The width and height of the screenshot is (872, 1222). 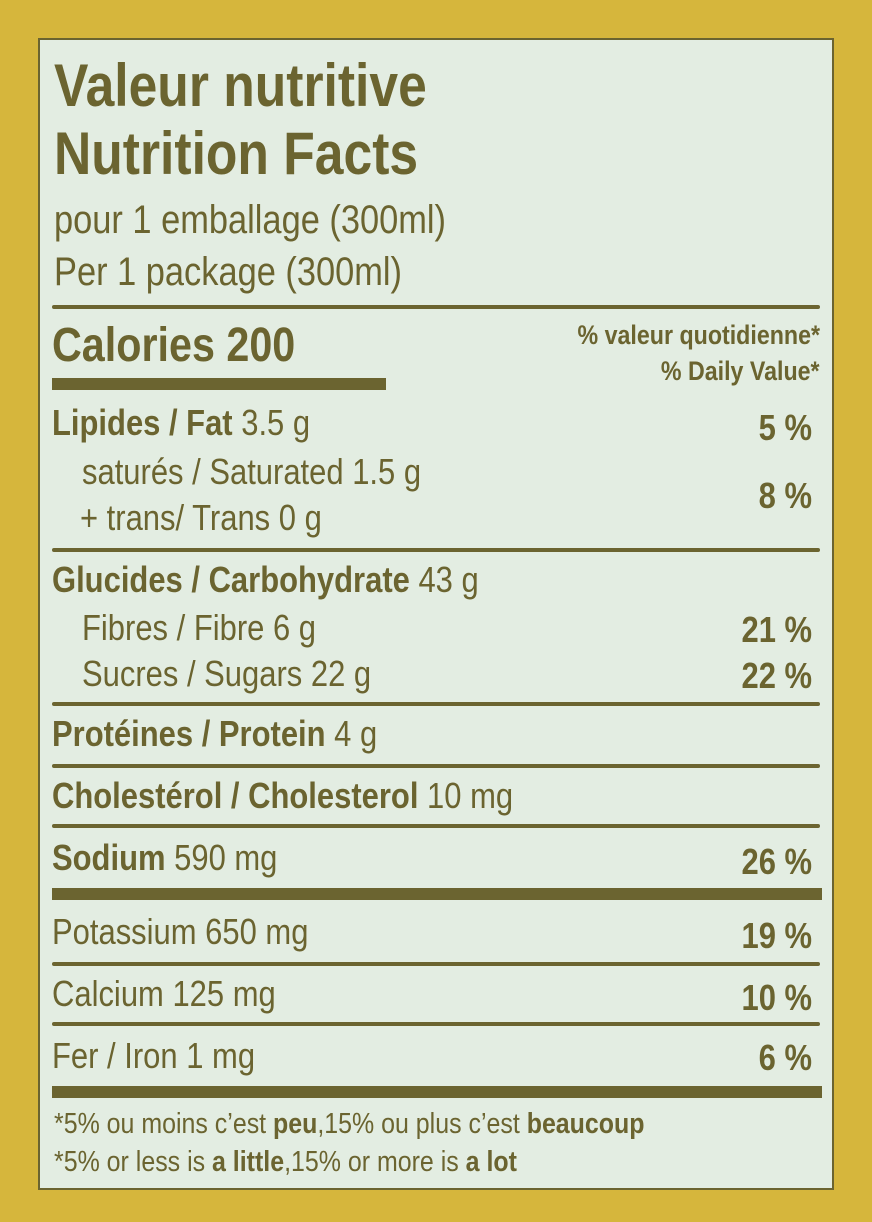 I want to click on row-protein: Protéines / Protein 4 g, so click(x=214, y=734).